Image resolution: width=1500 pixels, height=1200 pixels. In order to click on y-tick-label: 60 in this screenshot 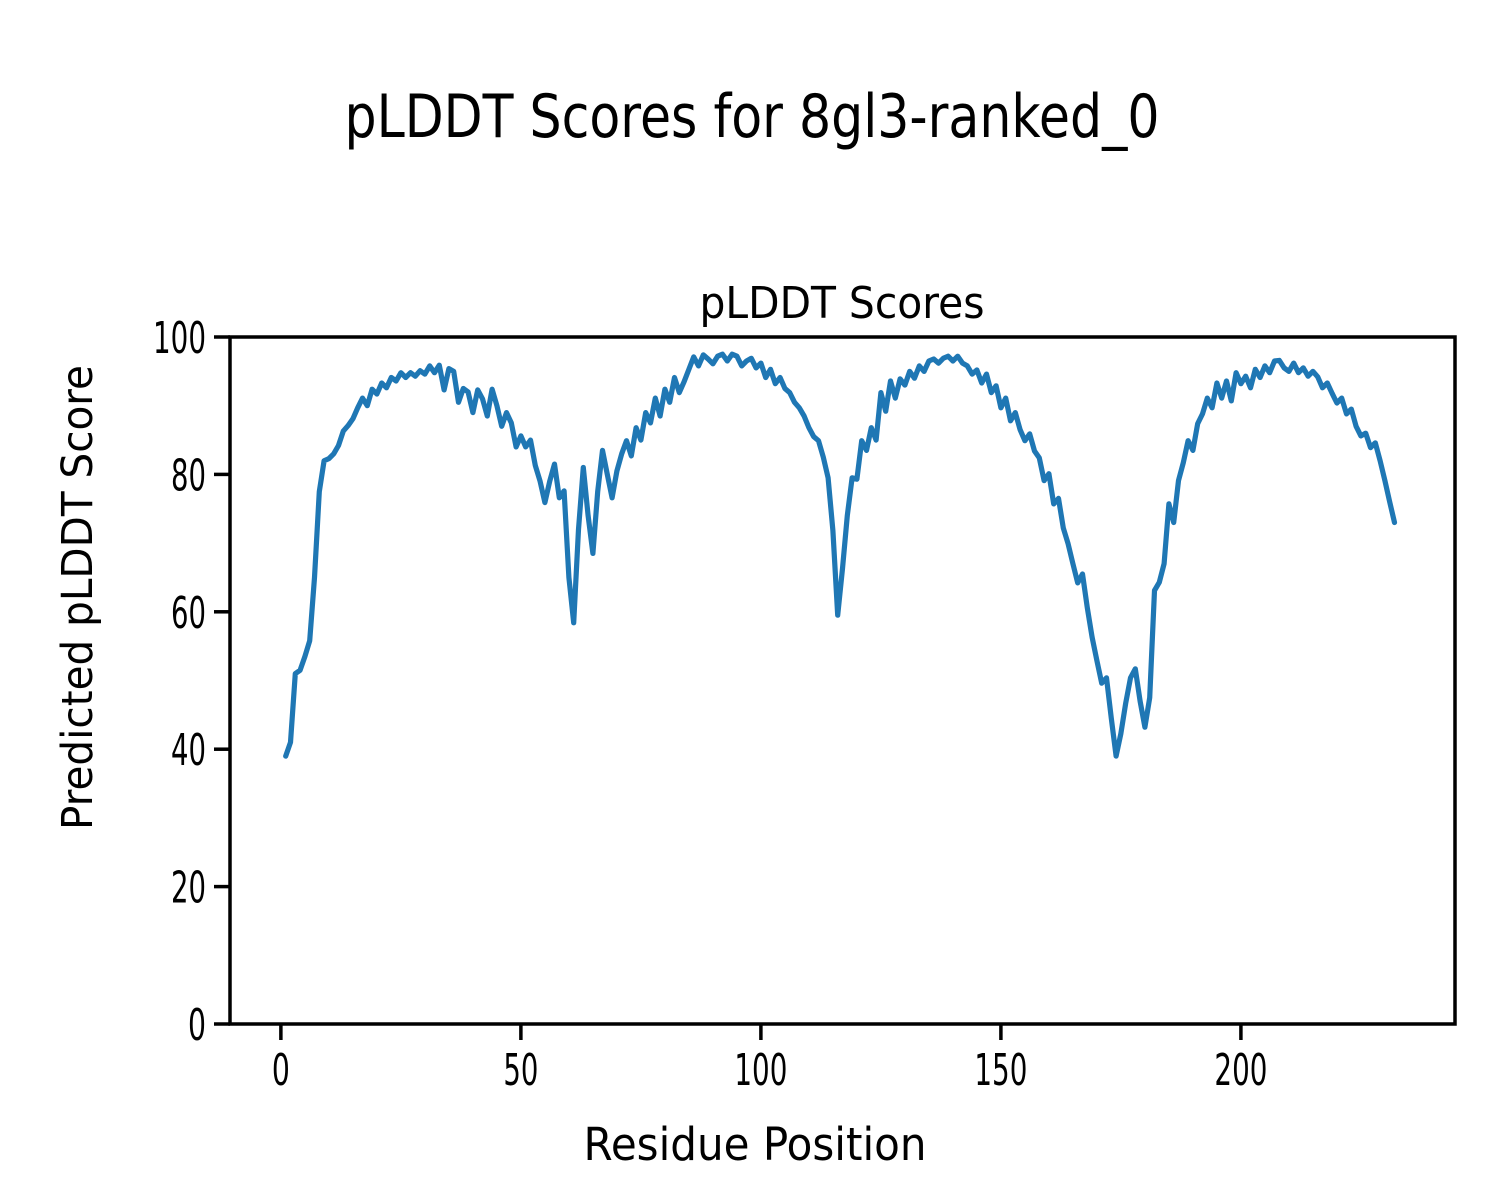, I will do `click(188, 613)`.